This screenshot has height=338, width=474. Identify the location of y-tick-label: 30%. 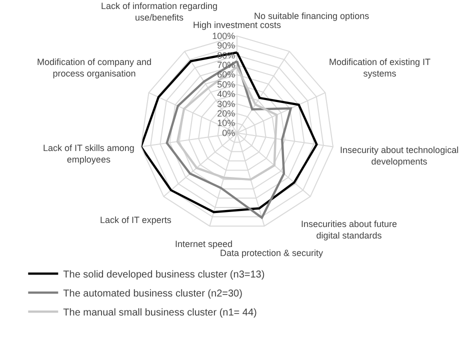
(226, 103).